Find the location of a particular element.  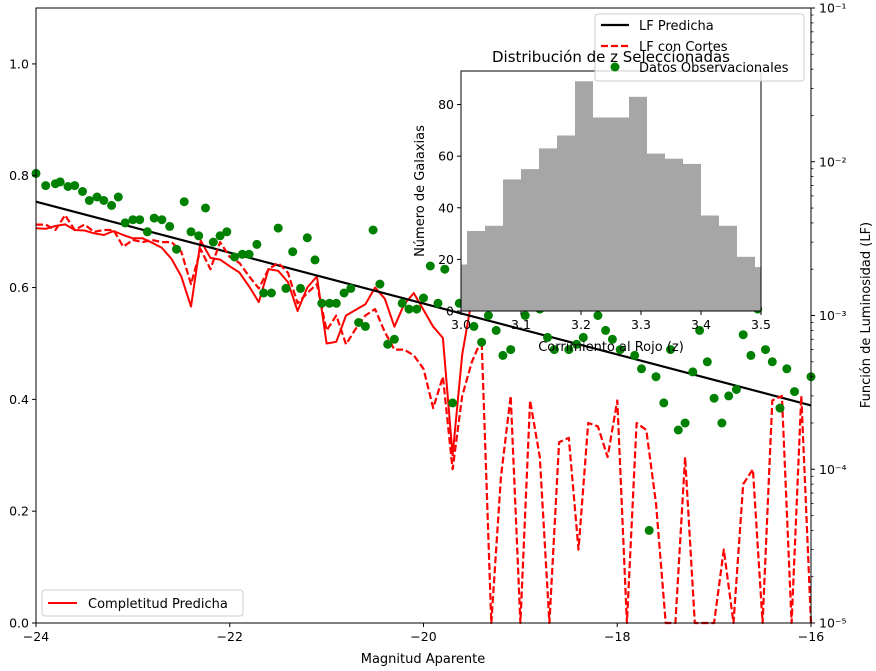

inset-y-tick-label: 20 is located at coordinates (446, 259).